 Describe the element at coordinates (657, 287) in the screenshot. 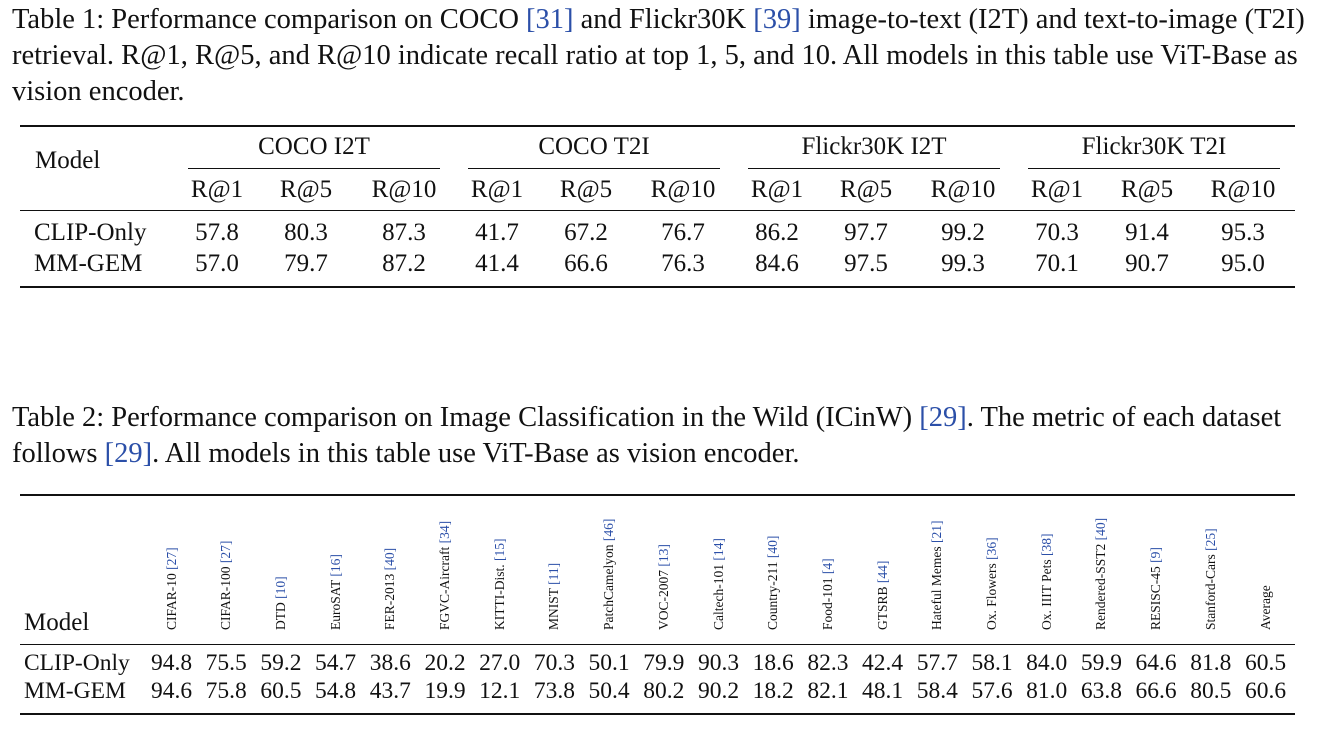

I see `table1-bottom-rule` at that location.